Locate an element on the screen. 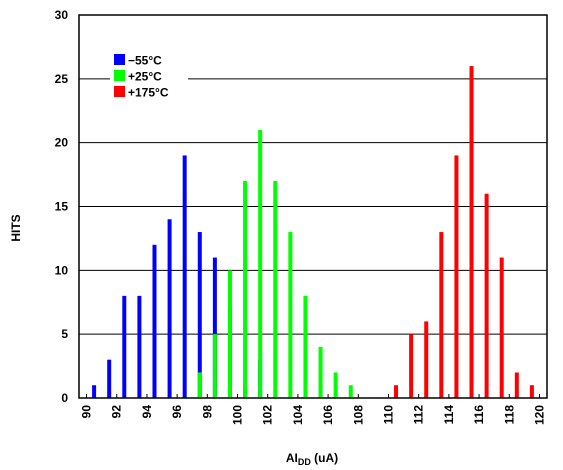  x-axis-title-unit: (uA) is located at coordinates (324, 458).